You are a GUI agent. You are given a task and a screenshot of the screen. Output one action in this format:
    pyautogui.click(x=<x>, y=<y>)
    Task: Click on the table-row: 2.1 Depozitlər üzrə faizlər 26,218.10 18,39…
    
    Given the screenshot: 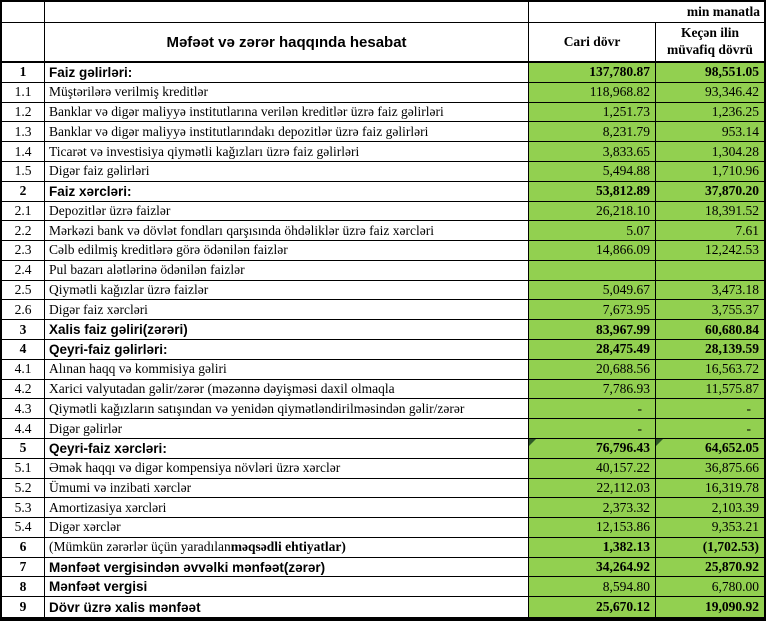 What is the action you would take?
    pyautogui.click(x=383, y=211)
    